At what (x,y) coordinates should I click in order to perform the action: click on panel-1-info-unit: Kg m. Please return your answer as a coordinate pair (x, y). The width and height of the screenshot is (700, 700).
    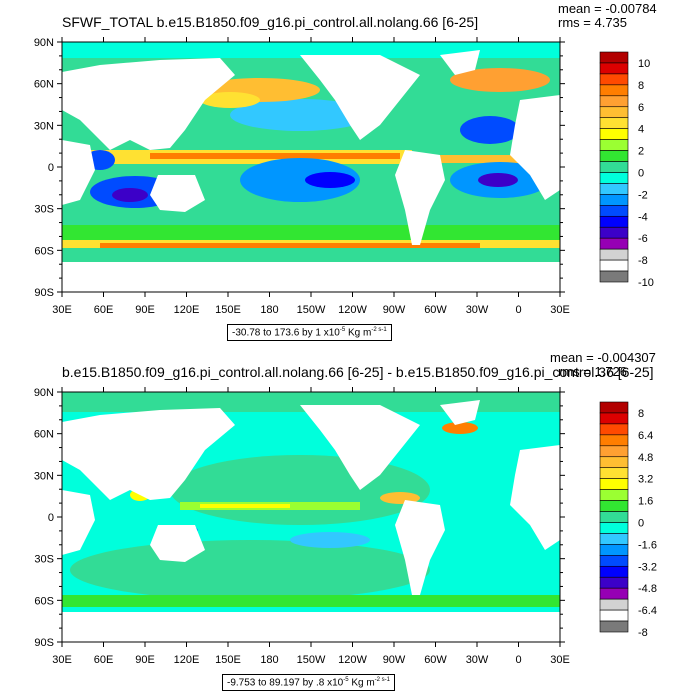
    Looking at the image, I should click on (358, 333).